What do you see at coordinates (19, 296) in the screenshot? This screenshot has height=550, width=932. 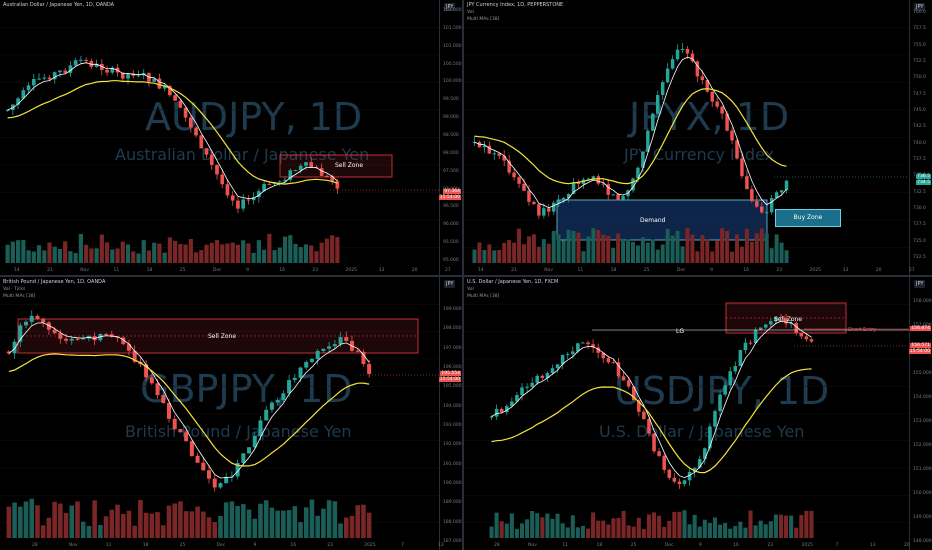 I see `ma-label: Multi MAs [38]` at bounding box center [19, 296].